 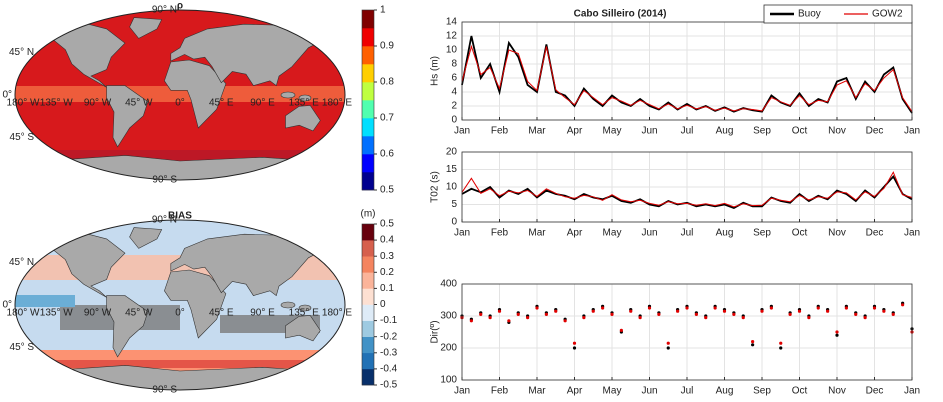 What do you see at coordinates (23, 313) in the screenshot?
I see `lon-label: 180° W` at bounding box center [23, 313].